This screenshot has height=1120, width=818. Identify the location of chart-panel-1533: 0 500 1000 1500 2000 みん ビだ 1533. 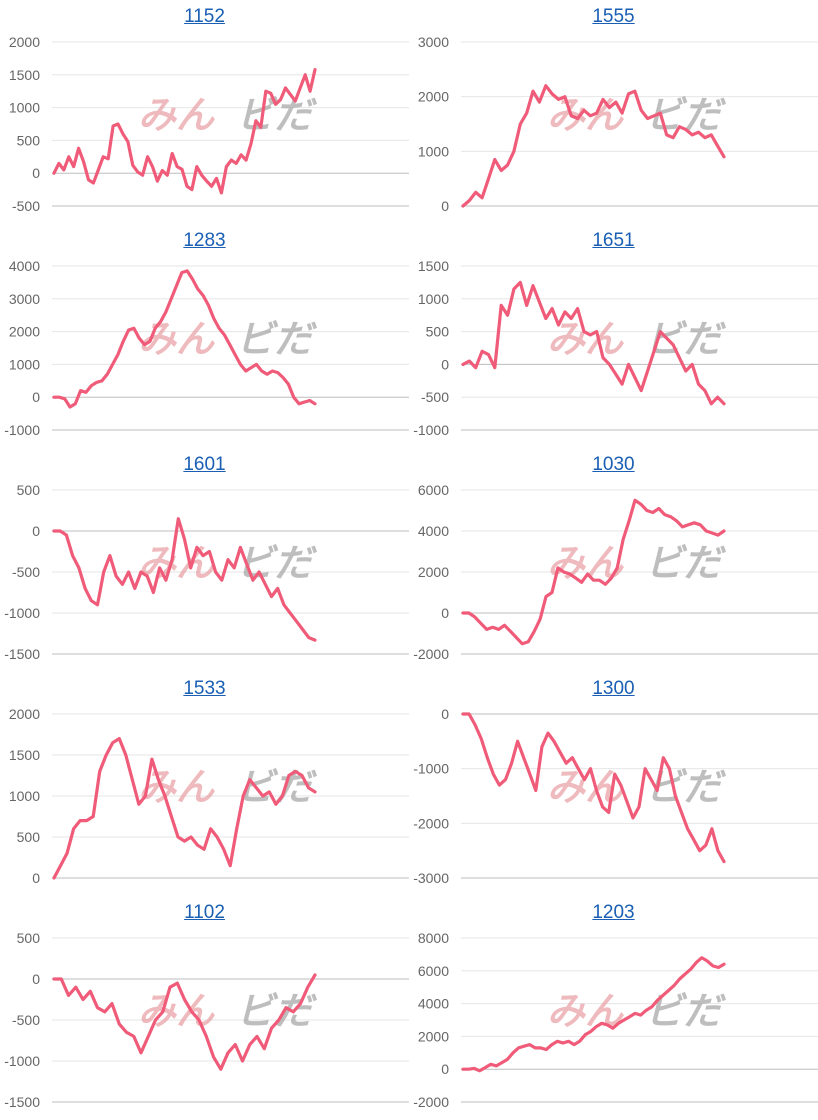
(204, 784).